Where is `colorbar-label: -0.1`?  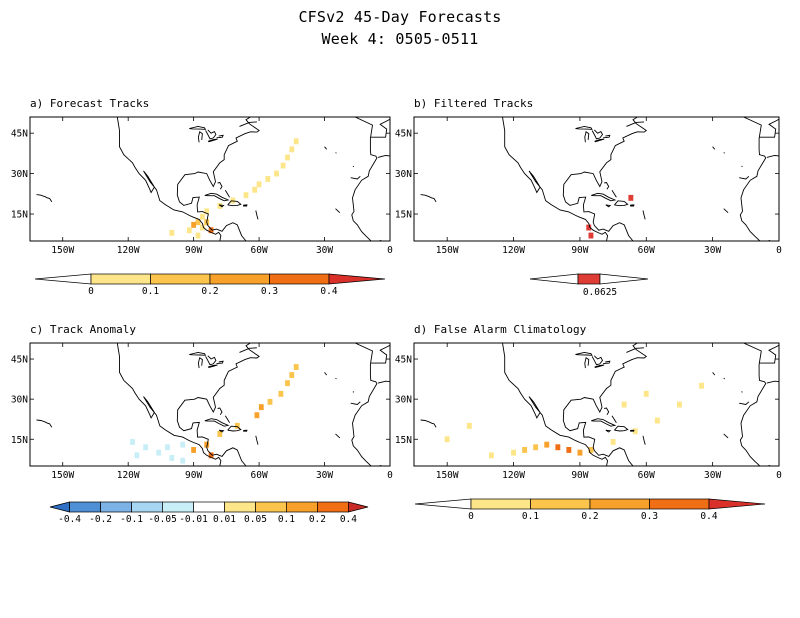
colorbar-label: -0.1 is located at coordinates (131, 519).